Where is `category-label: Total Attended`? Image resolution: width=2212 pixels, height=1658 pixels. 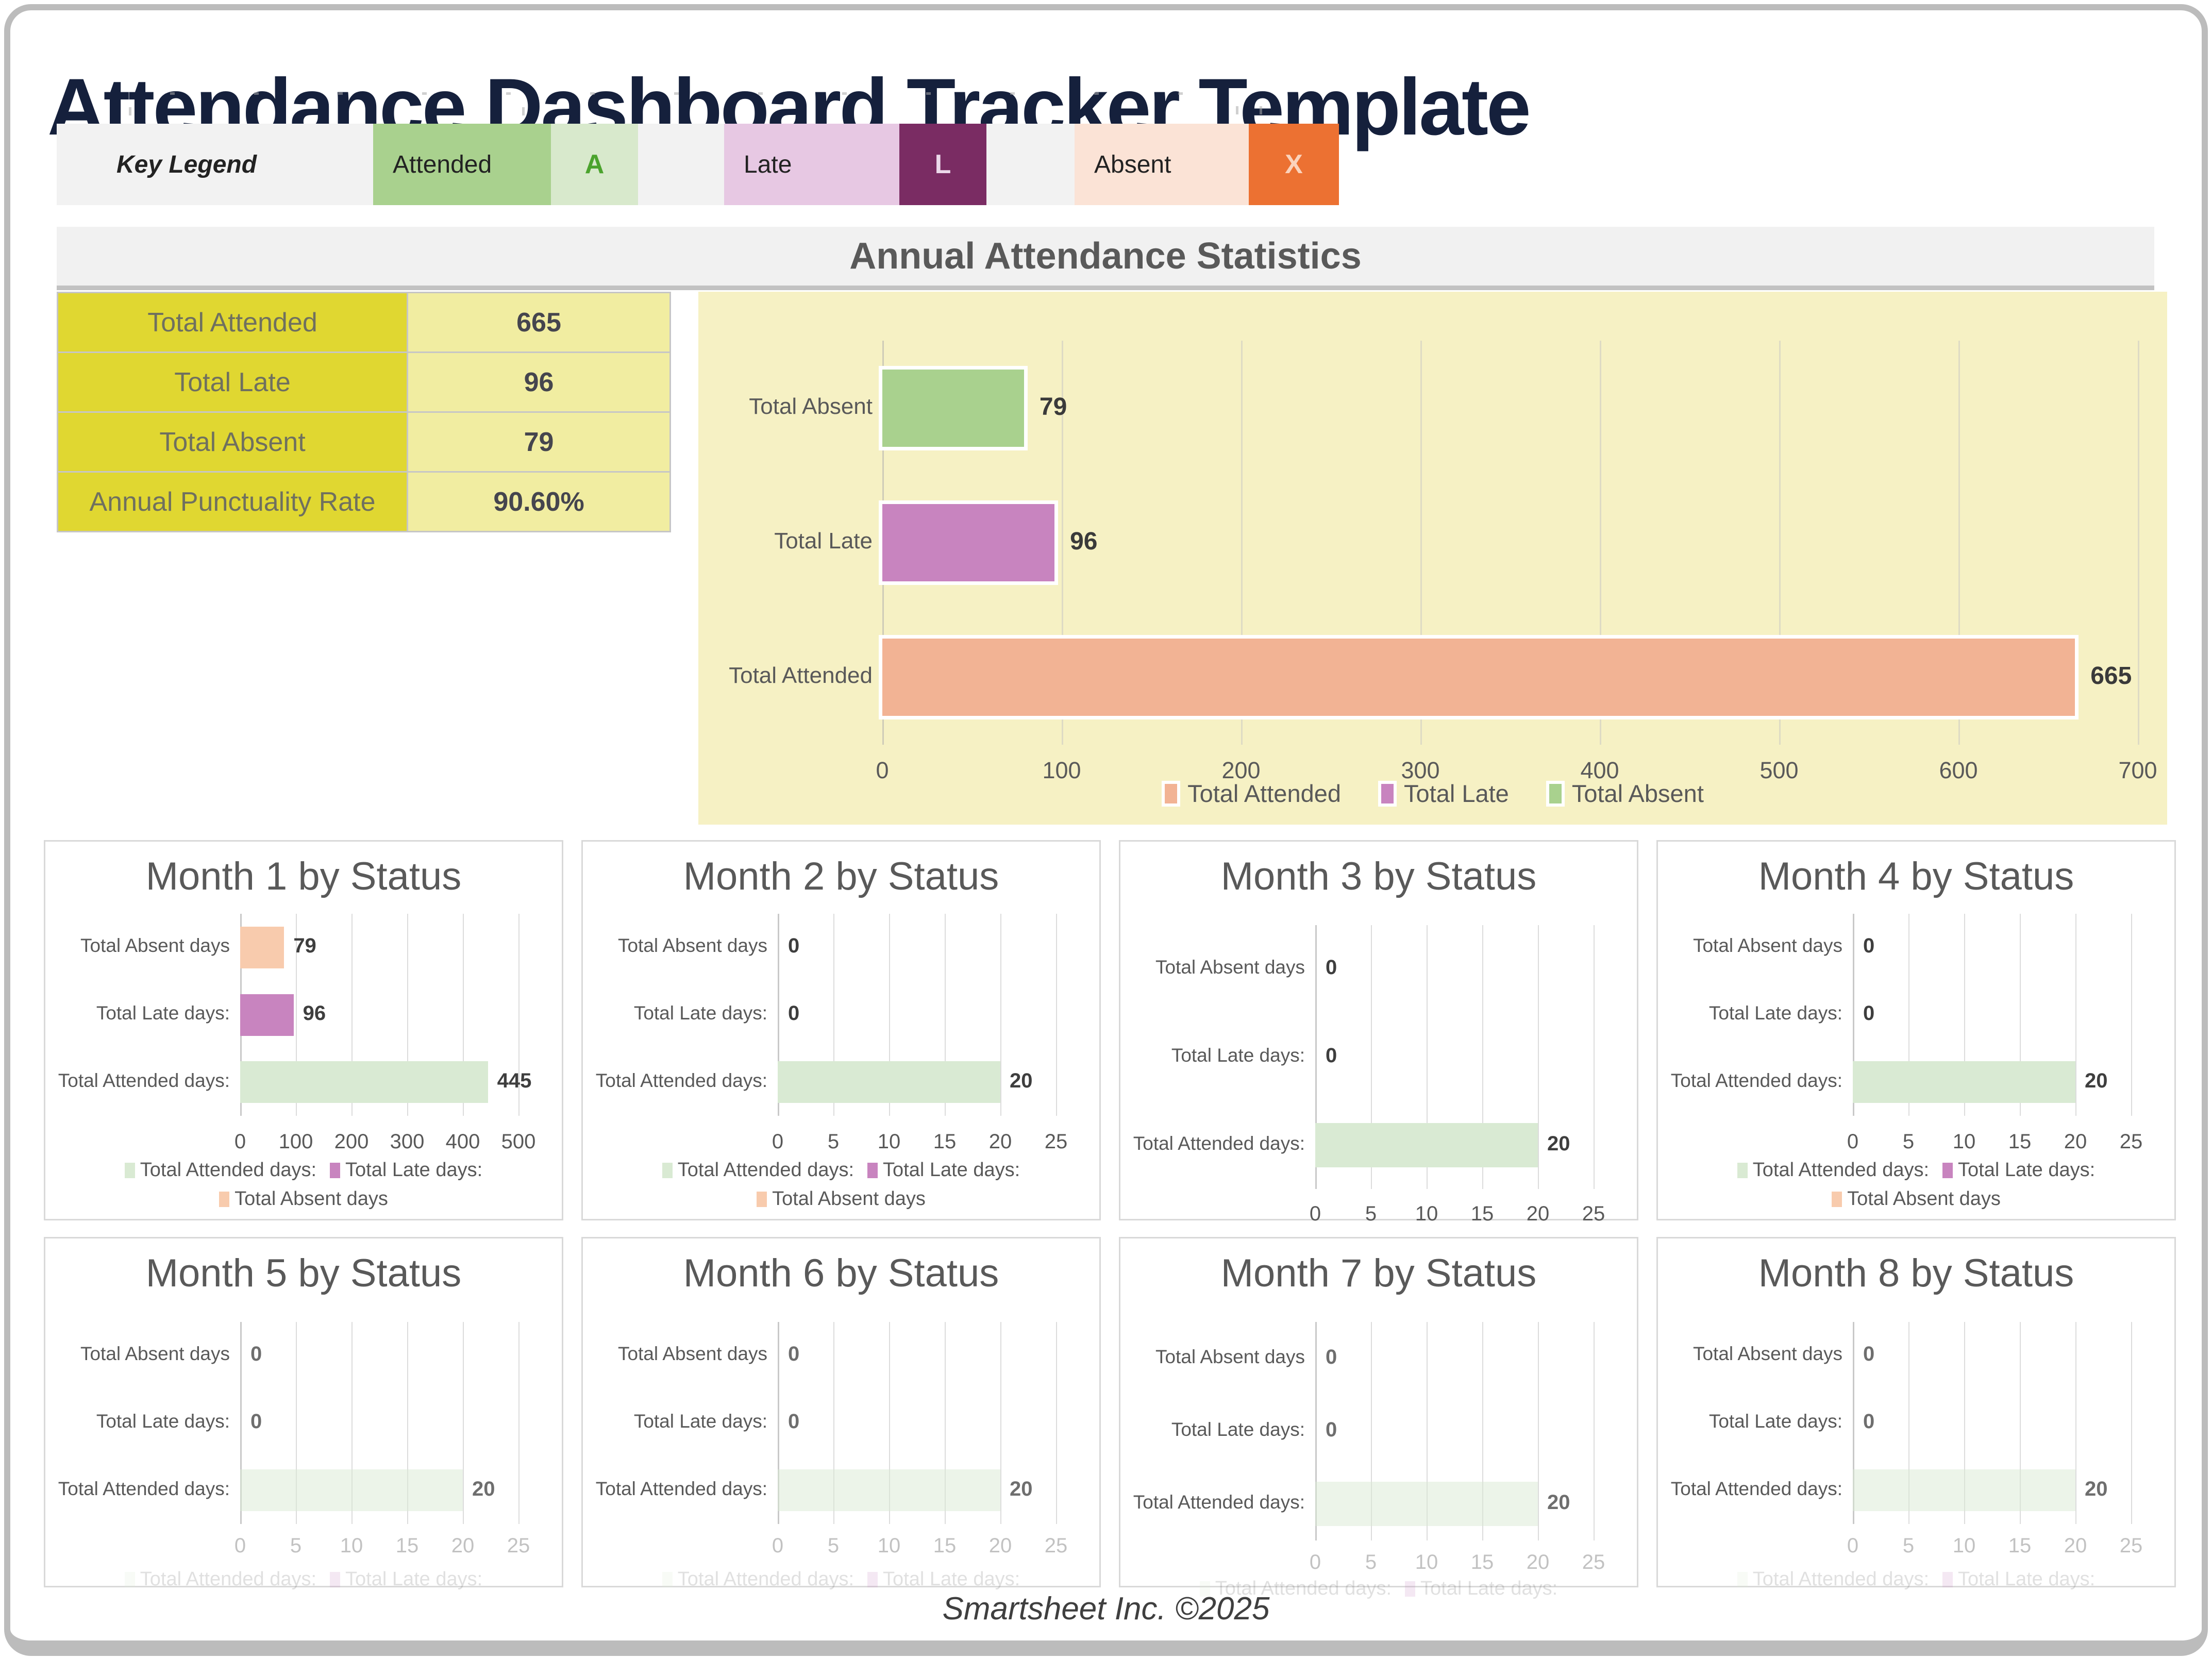
category-label: Total Attended is located at coordinates (801, 676).